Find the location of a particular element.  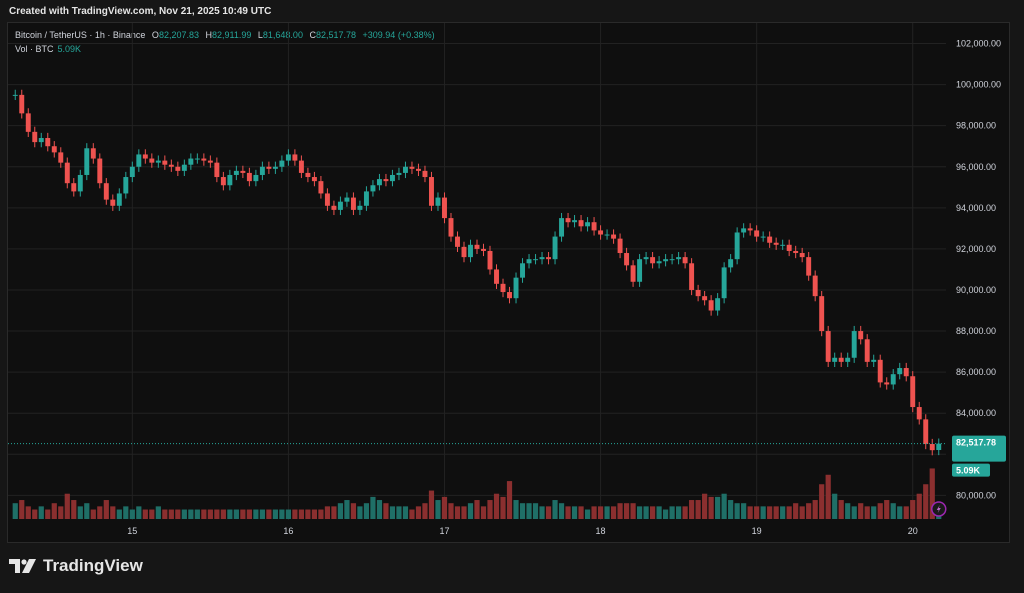

volume-label: Vol · BTC is located at coordinates (34, 49).